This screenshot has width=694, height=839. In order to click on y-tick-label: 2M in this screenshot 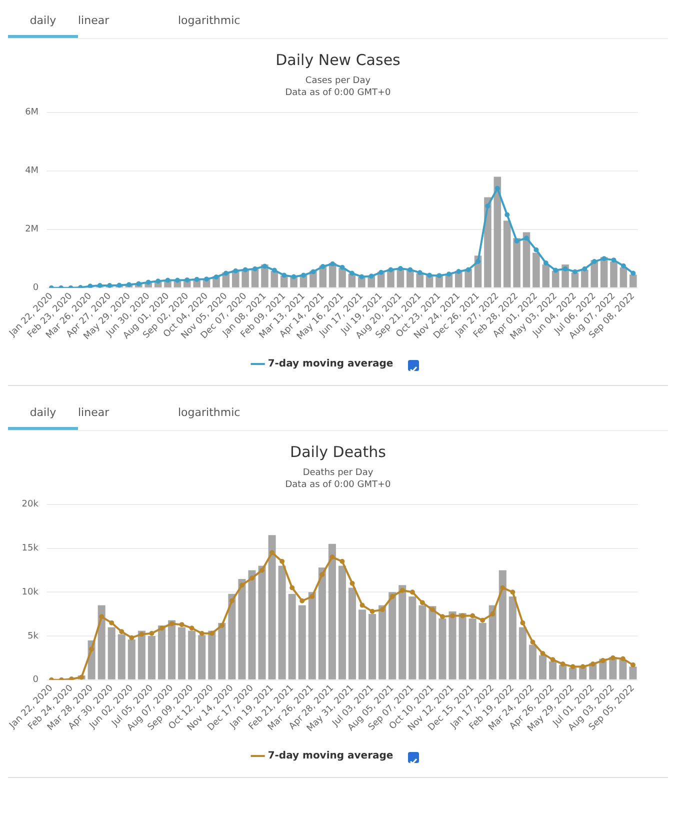, I will do `click(32, 229)`.